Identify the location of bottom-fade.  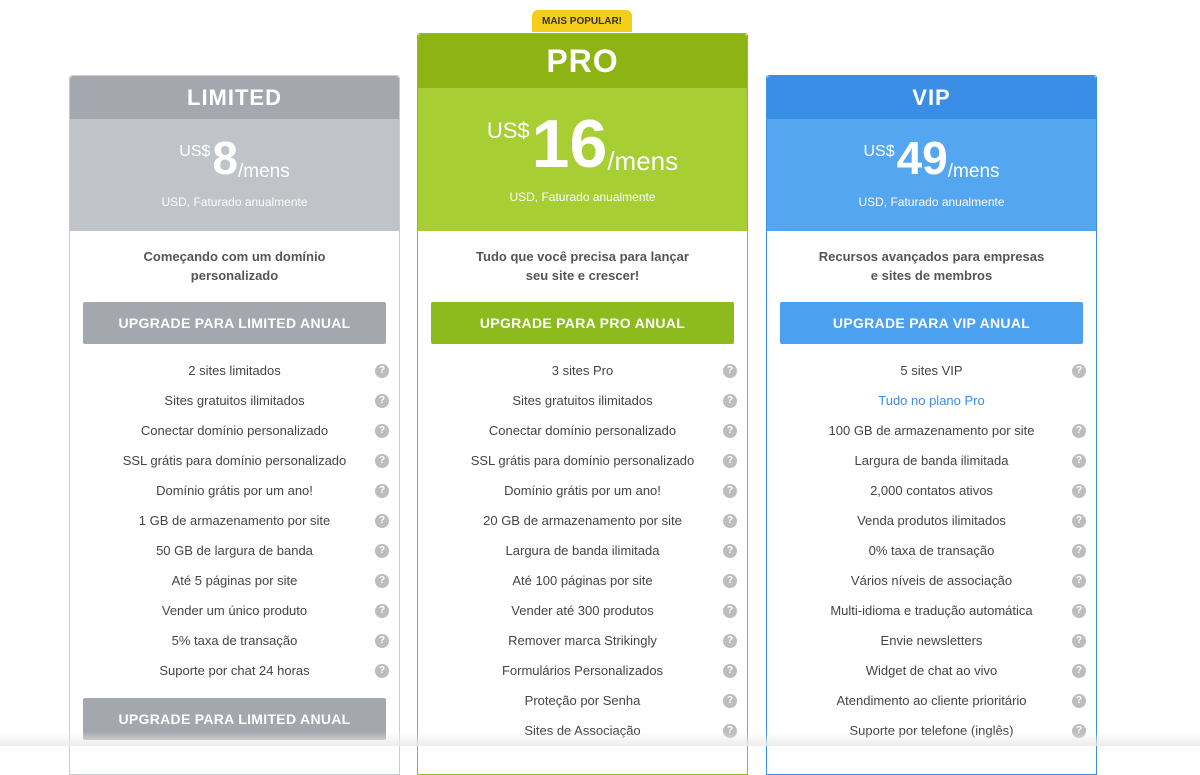
(600, 739).